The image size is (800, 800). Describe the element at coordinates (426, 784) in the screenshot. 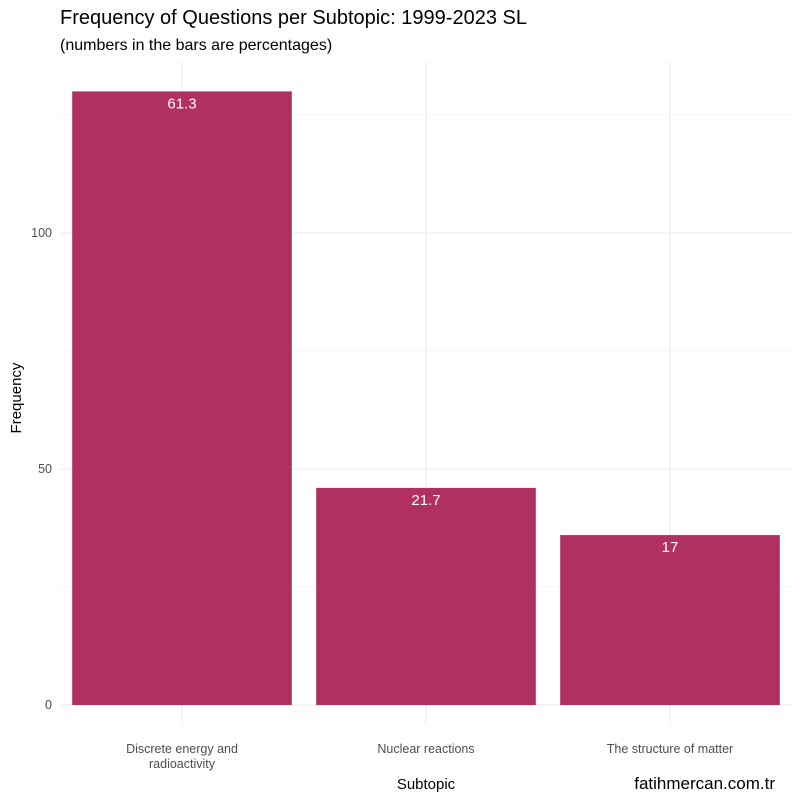

I see `x-axis-title: Subtopic` at that location.